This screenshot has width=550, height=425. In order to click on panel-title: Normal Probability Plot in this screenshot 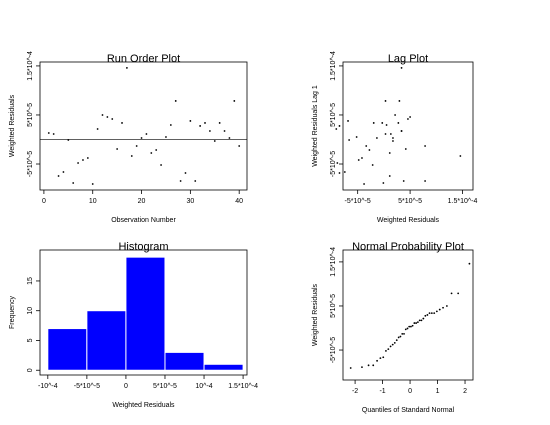, I will do `click(408, 247)`.